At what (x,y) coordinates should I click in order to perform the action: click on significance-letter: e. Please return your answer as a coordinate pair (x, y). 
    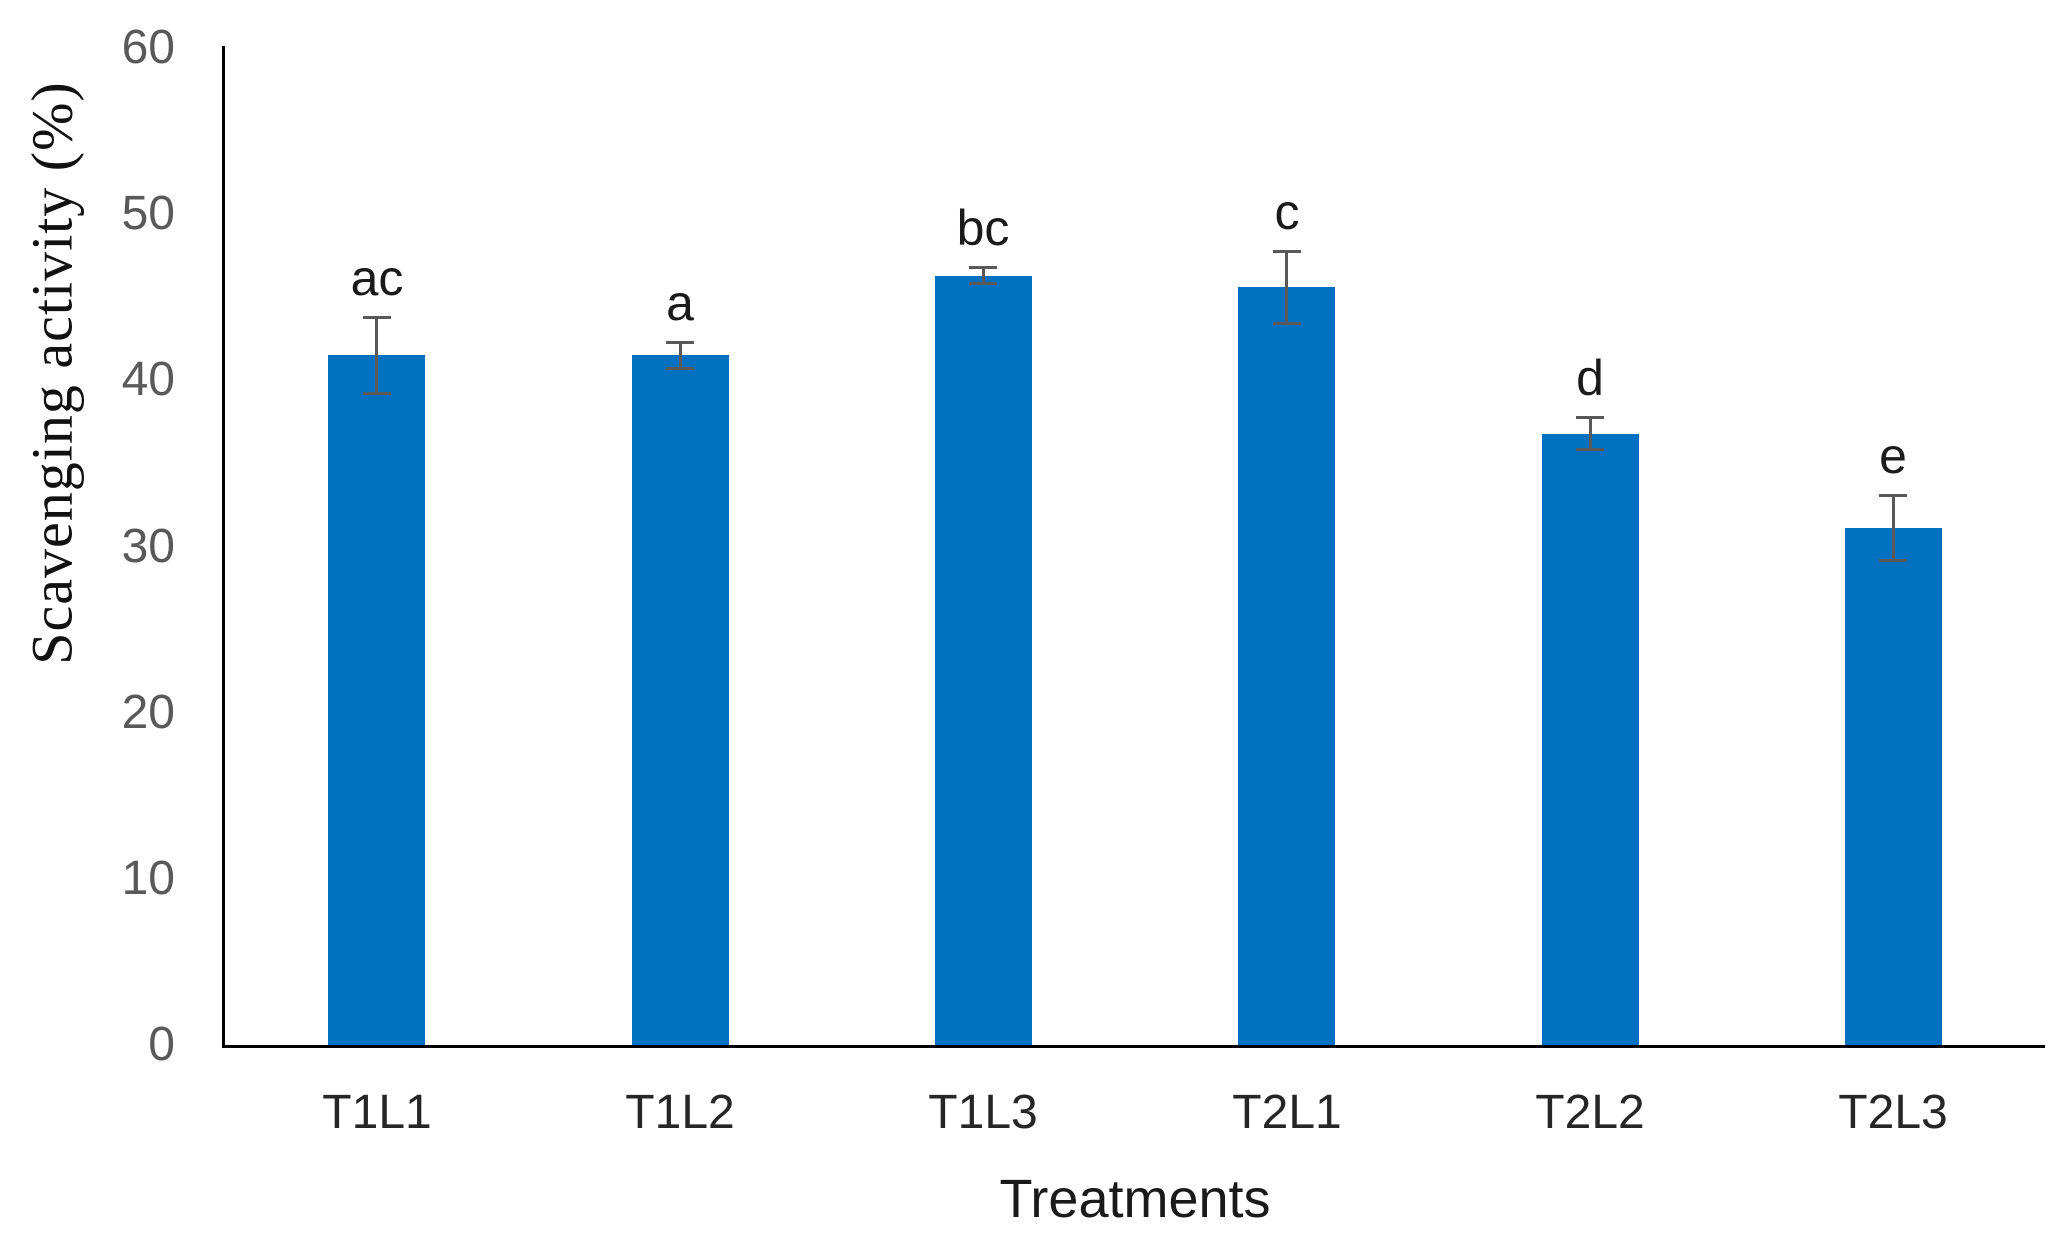
    Looking at the image, I should click on (1893, 455).